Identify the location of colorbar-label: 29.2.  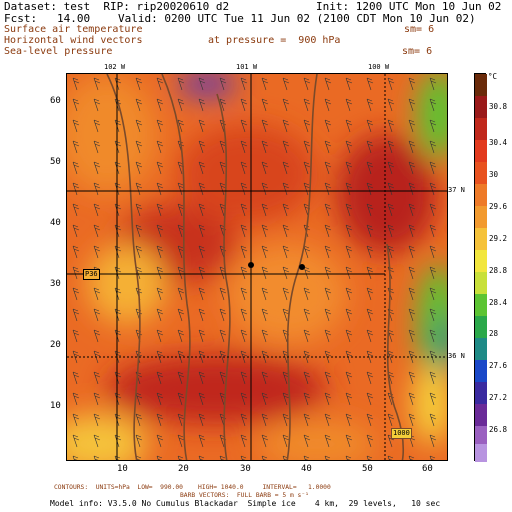
(498, 238).